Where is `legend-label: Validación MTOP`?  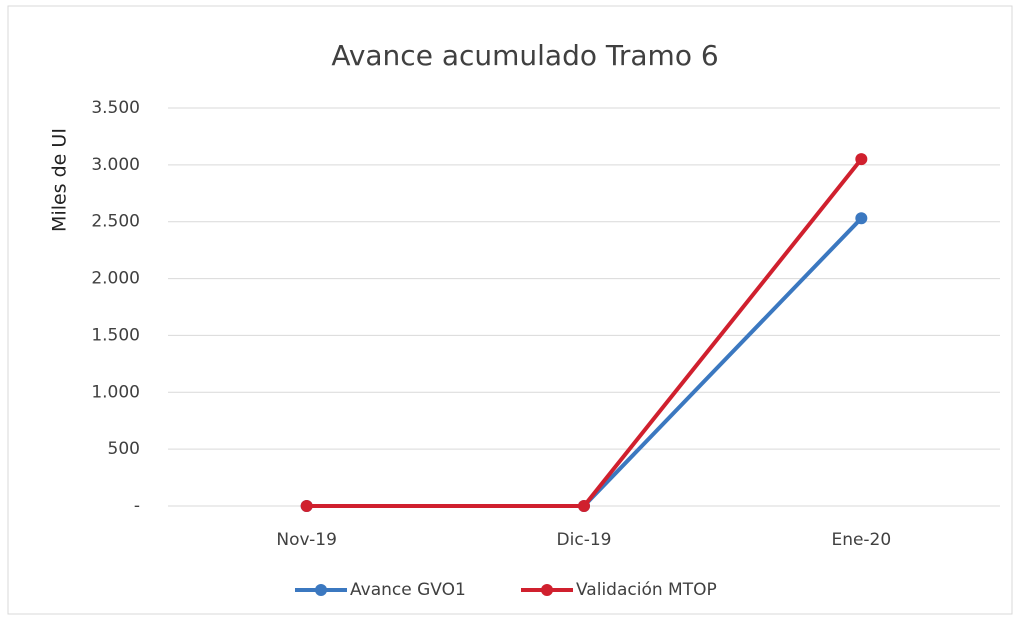
legend-label: Validación MTOP is located at coordinates (646, 590).